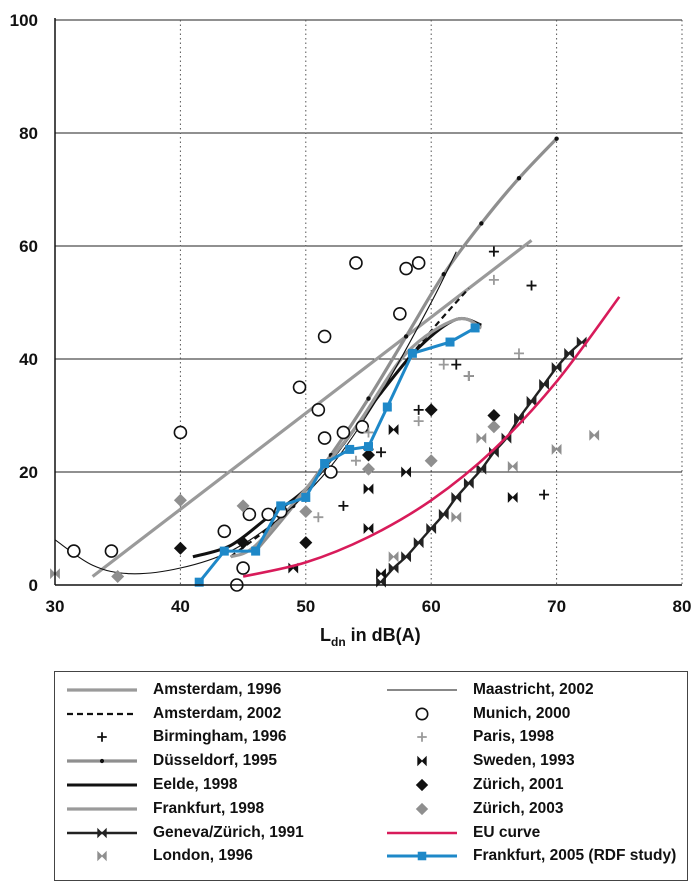 This screenshot has height=884, width=695. I want to click on legend-item-eu-curve: EU curve, so click(529, 833).